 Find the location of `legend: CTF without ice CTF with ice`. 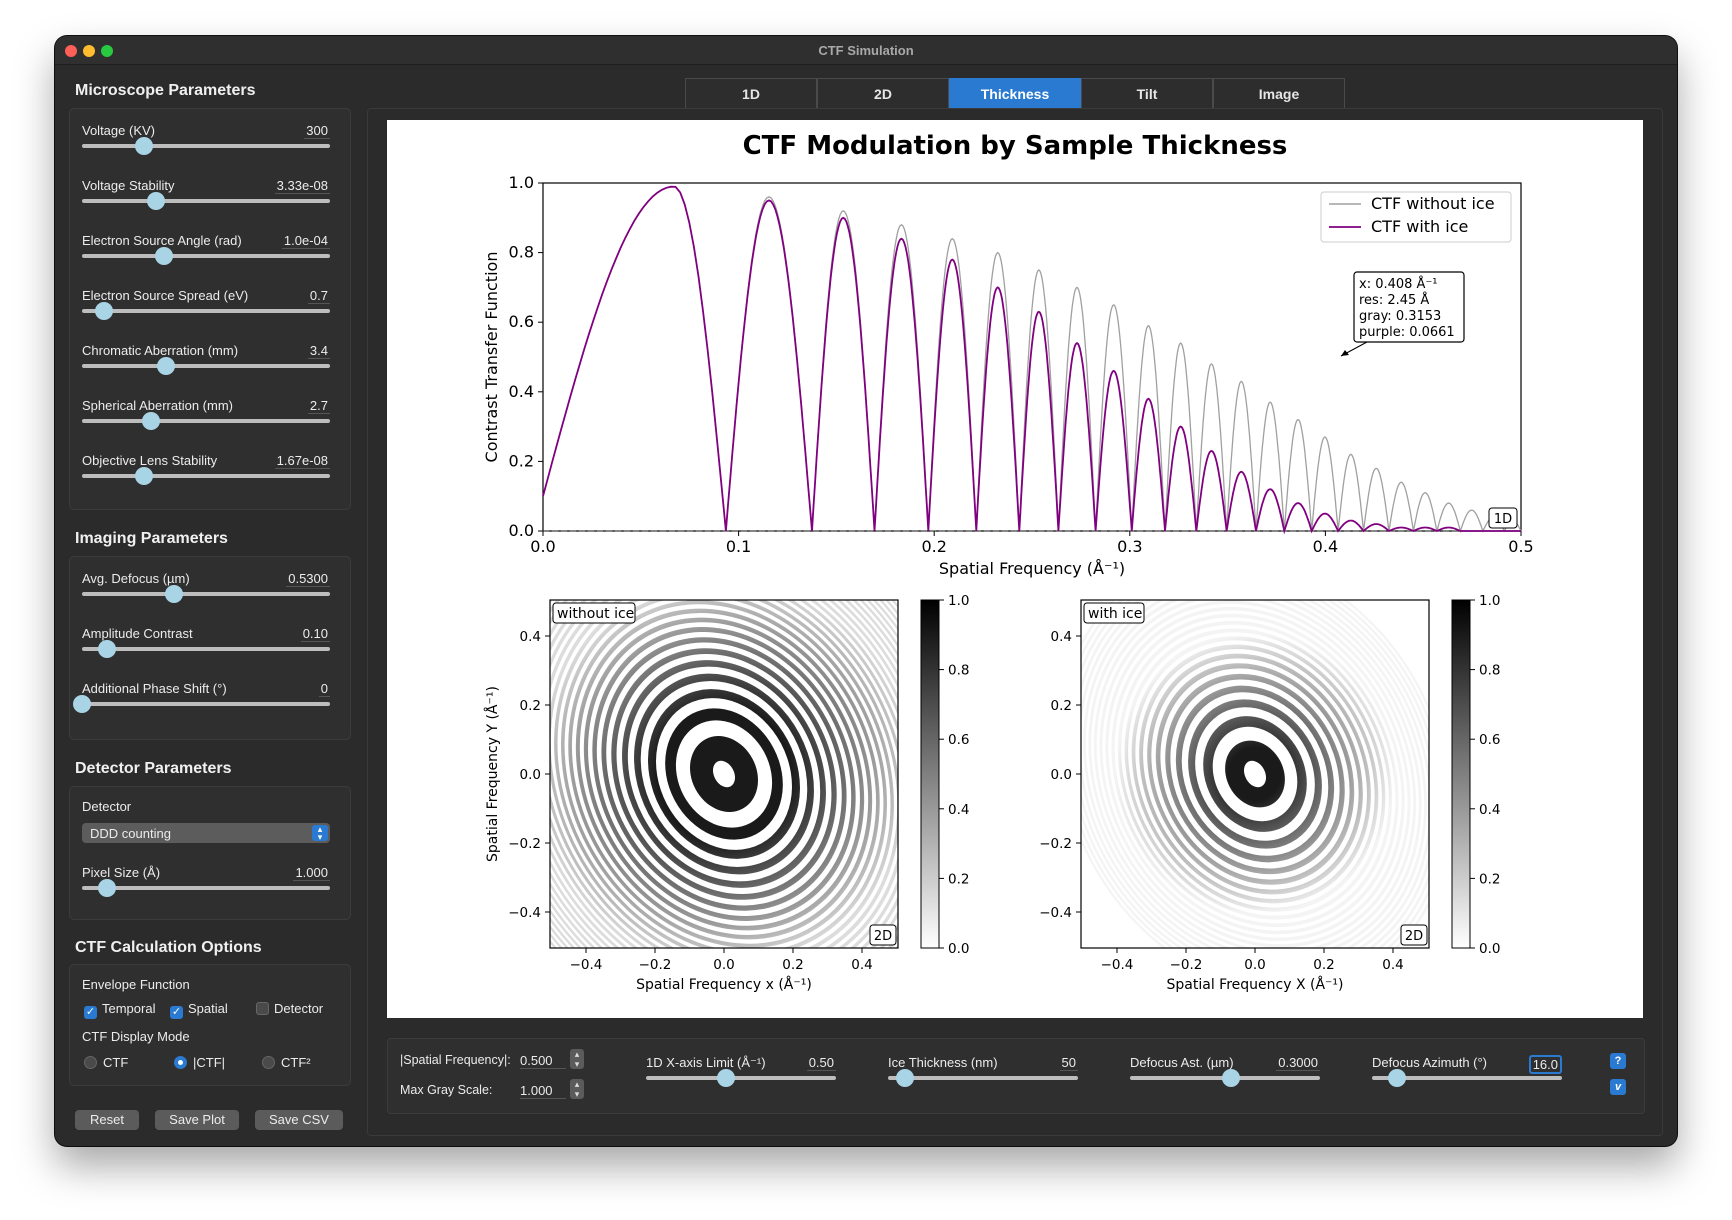

legend: CTF without ice CTF with ice is located at coordinates (1416, 217).